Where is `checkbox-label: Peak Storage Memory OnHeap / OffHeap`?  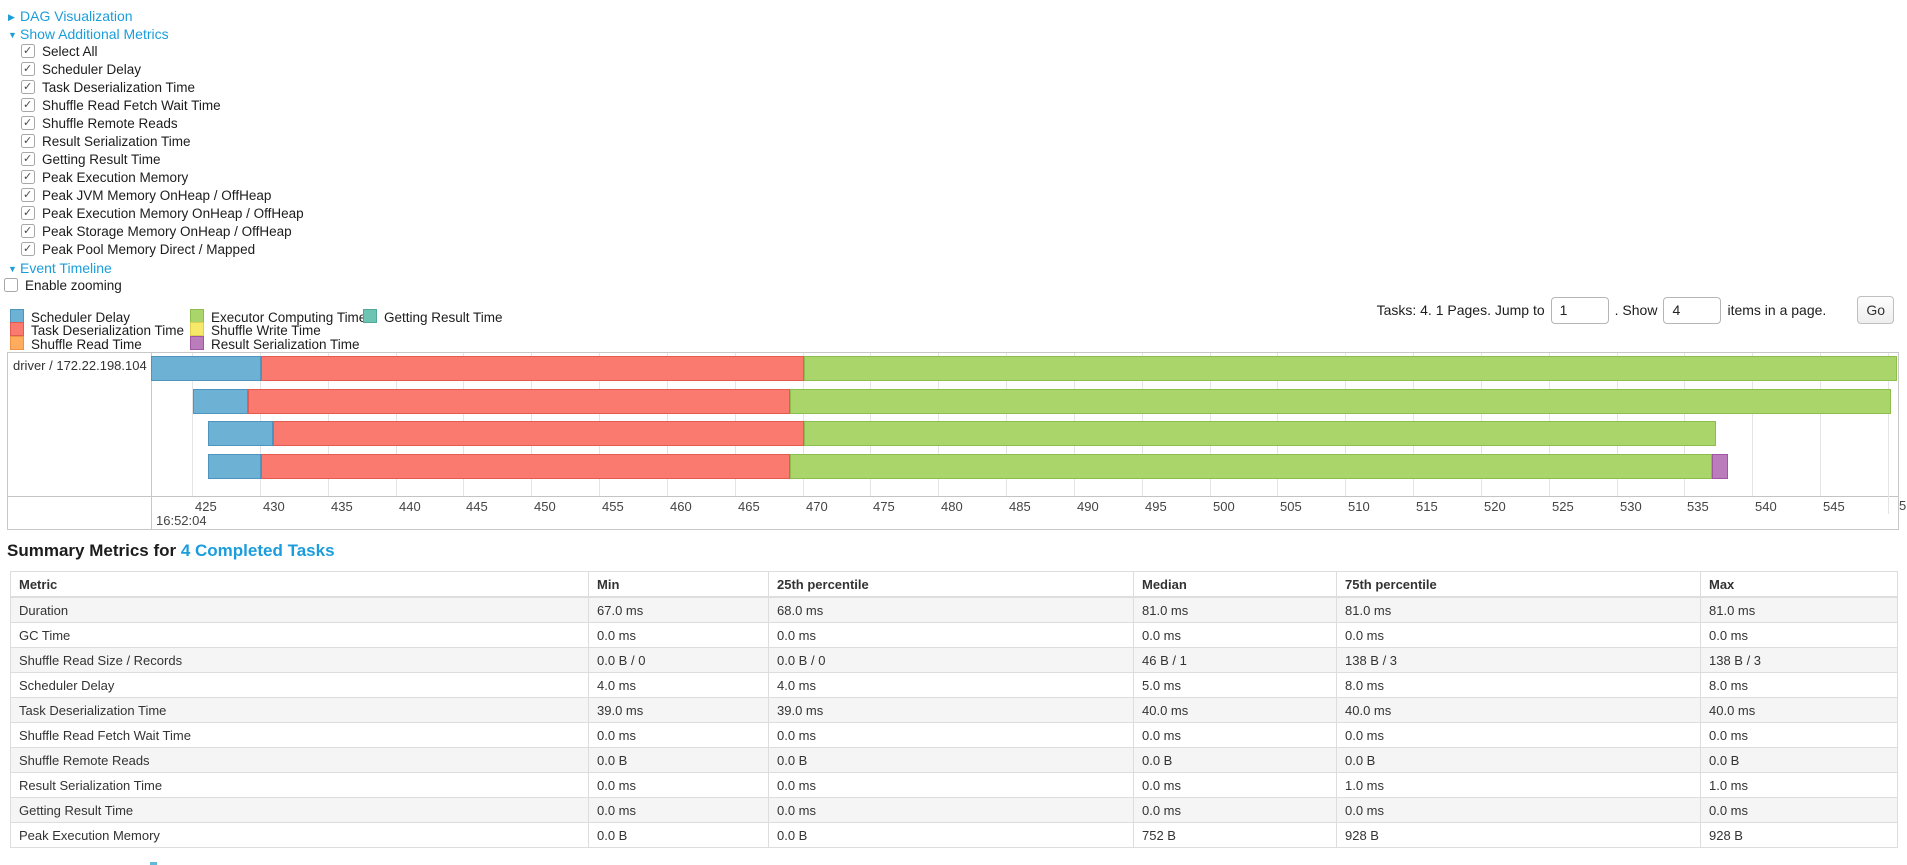 checkbox-label: Peak Storage Memory OnHeap / OffHeap is located at coordinates (167, 231).